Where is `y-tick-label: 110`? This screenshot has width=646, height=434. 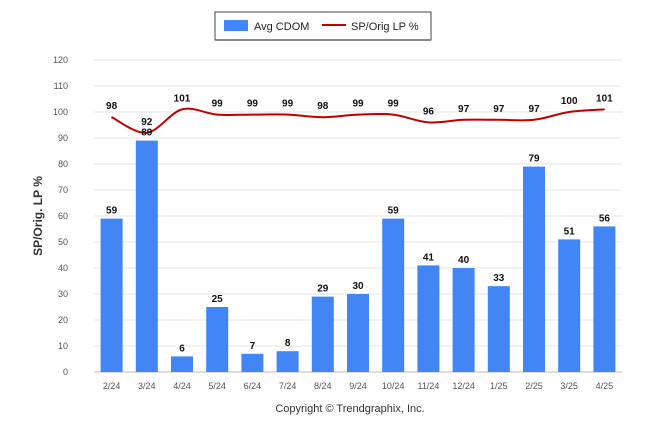 y-tick-label: 110 is located at coordinates (61, 86).